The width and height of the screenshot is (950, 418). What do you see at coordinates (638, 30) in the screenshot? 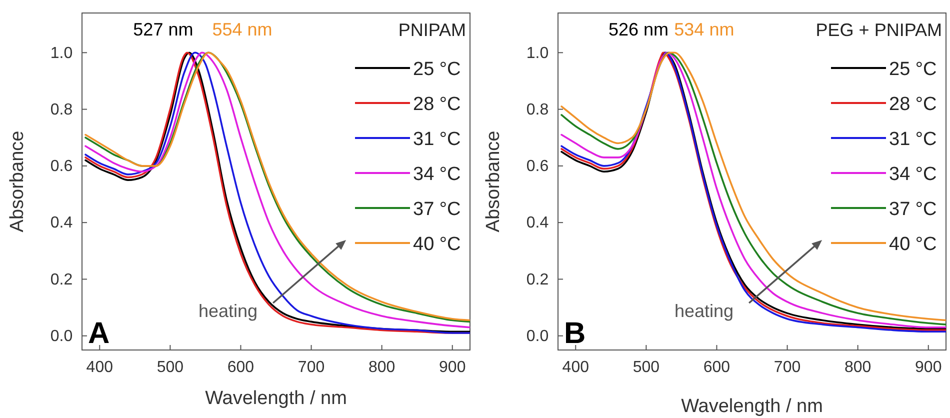
I see `annotation: 526 nm` at bounding box center [638, 30].